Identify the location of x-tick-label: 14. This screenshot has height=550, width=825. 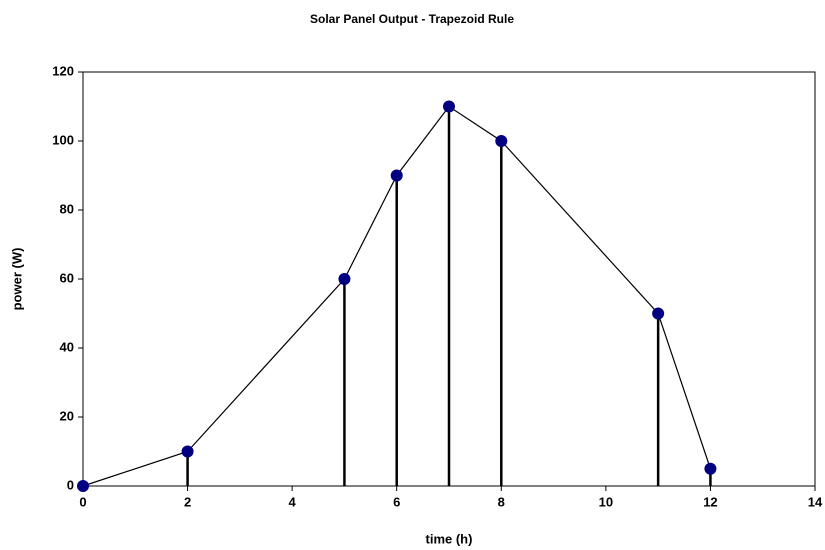
(815, 501).